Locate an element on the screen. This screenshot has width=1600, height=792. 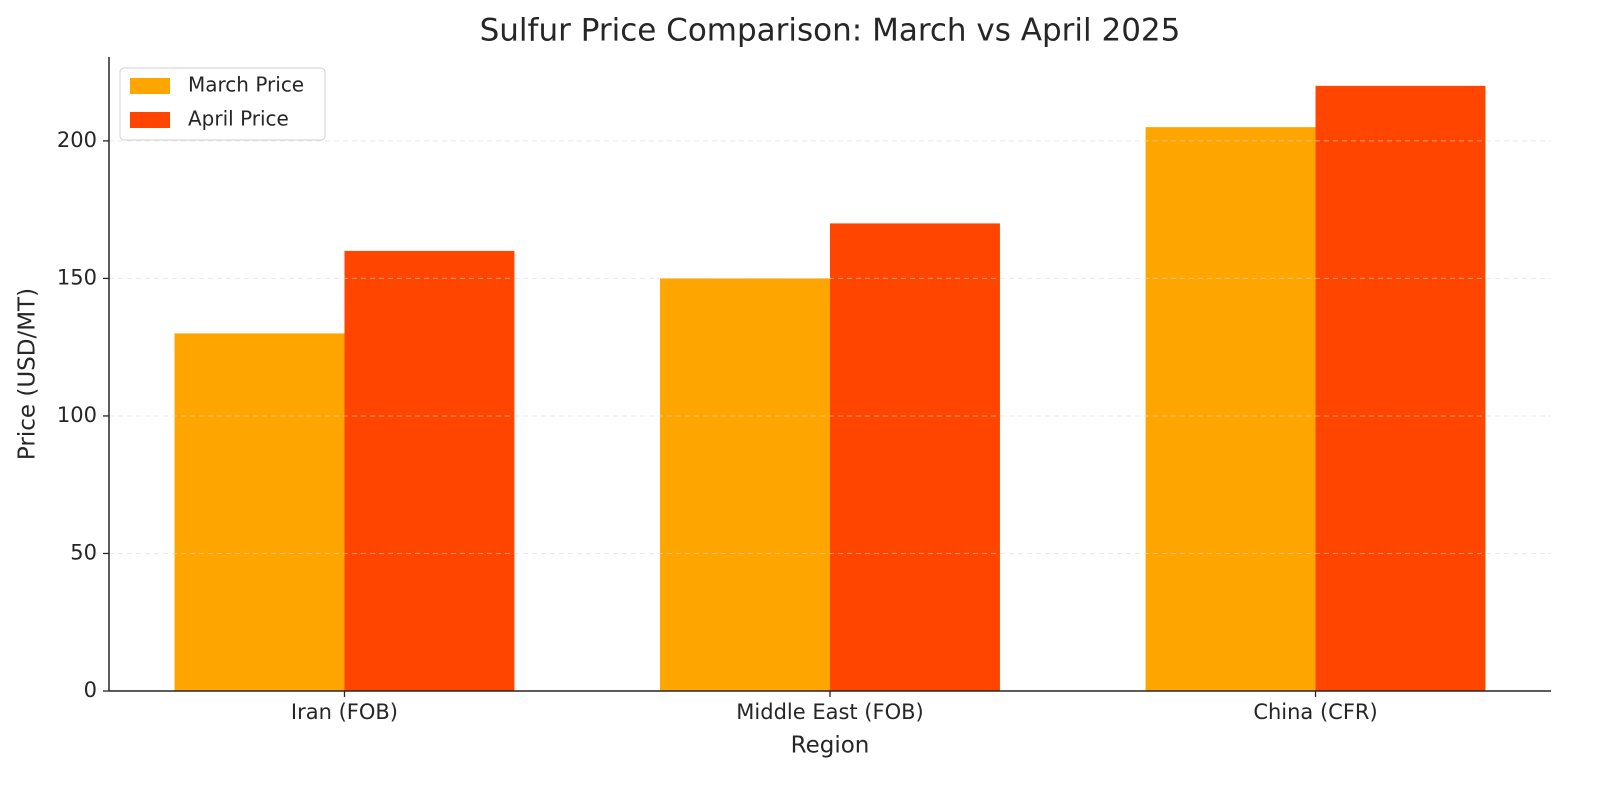
y-tick-label: 50 is located at coordinates (83, 552).